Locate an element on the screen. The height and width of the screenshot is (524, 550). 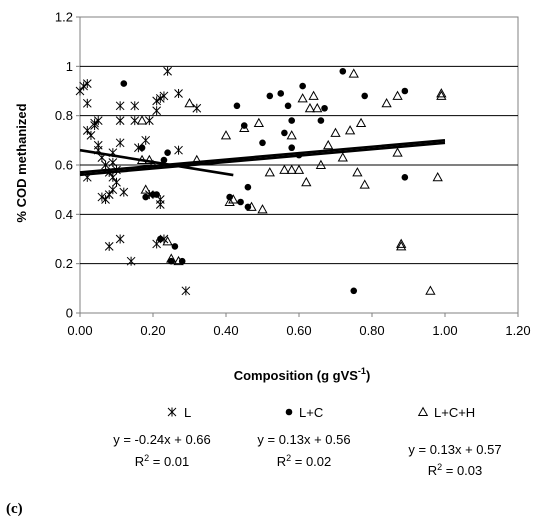
x-tick-label: 1.20 is located at coordinates (517, 330).